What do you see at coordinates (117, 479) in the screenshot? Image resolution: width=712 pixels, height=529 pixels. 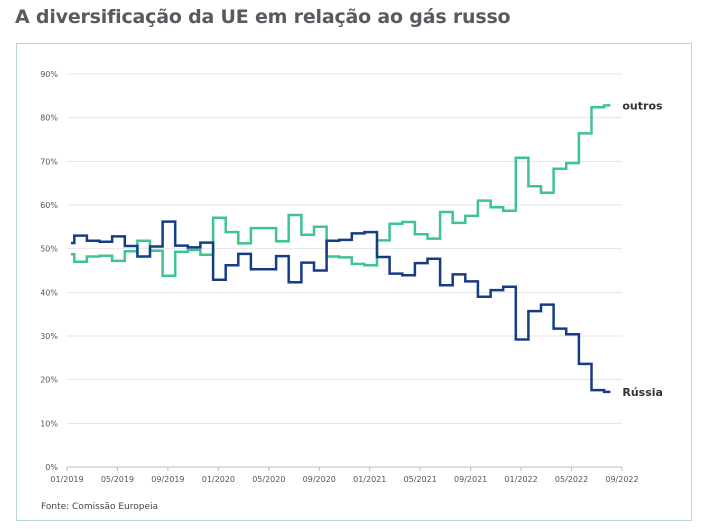 I see `x-tick-label: 05/2019` at bounding box center [117, 479].